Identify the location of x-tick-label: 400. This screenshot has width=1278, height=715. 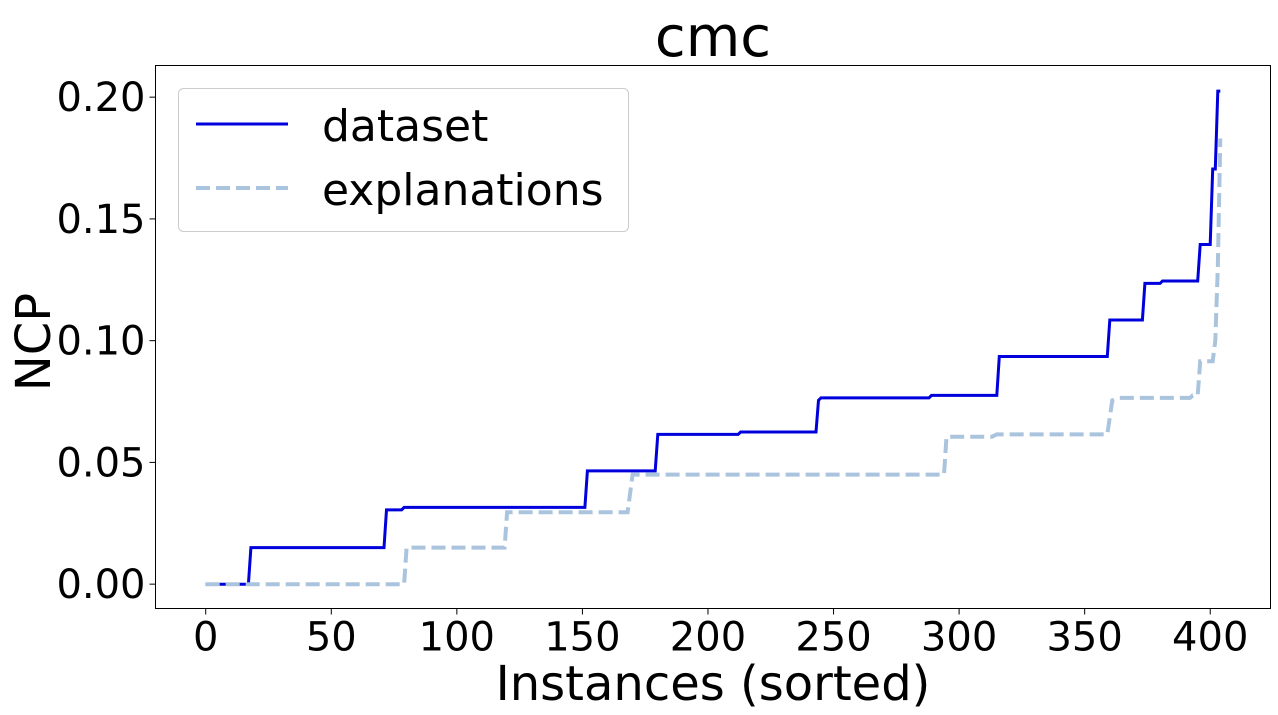
(1210, 638).